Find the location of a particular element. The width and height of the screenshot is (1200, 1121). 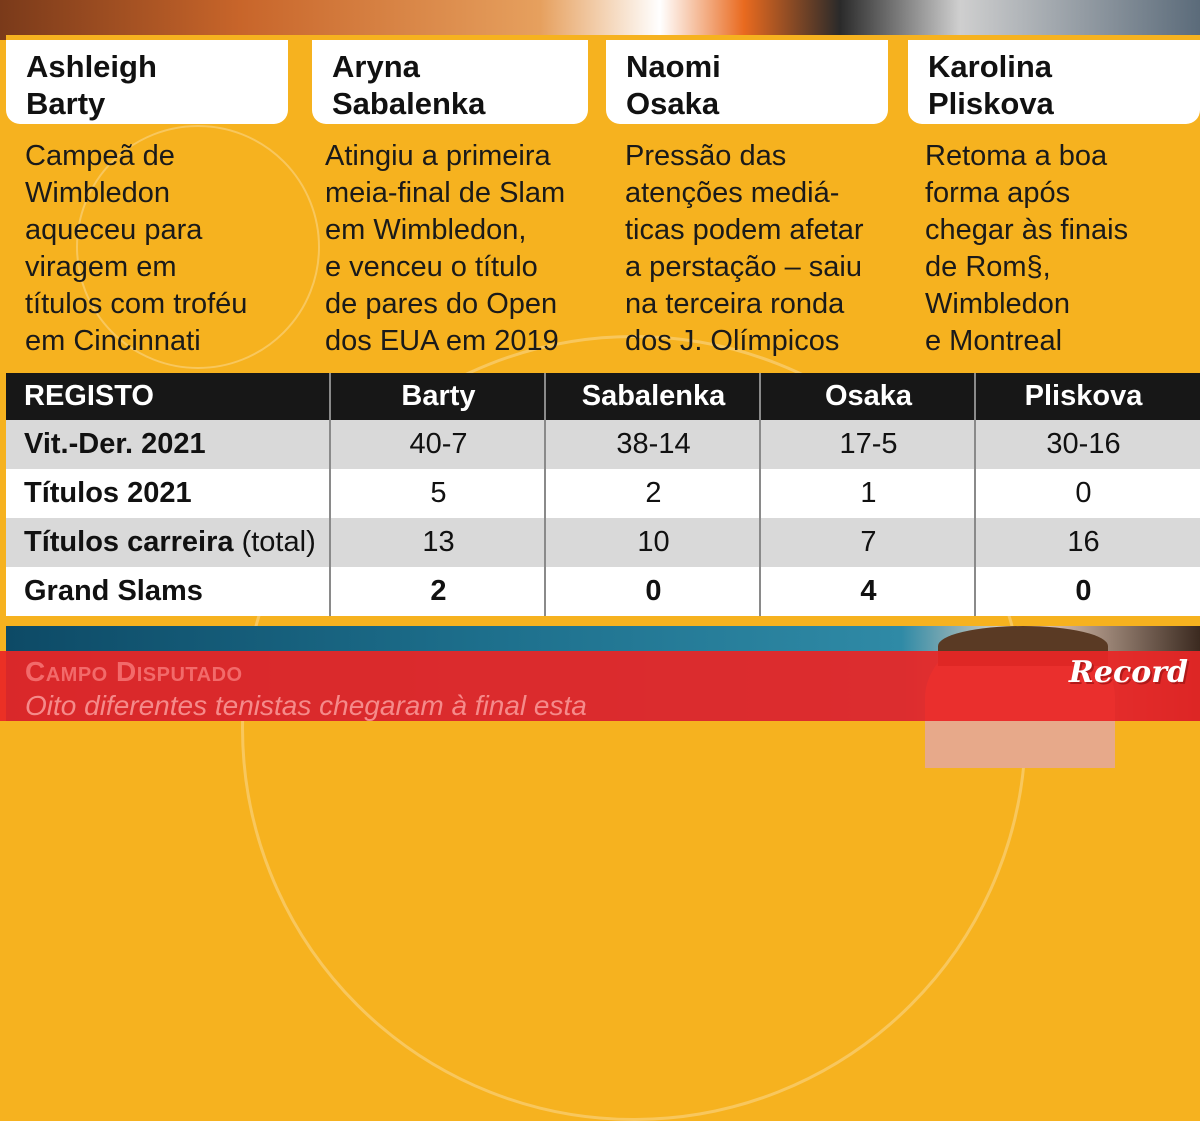

table-cell: 4 is located at coordinates (868, 591).